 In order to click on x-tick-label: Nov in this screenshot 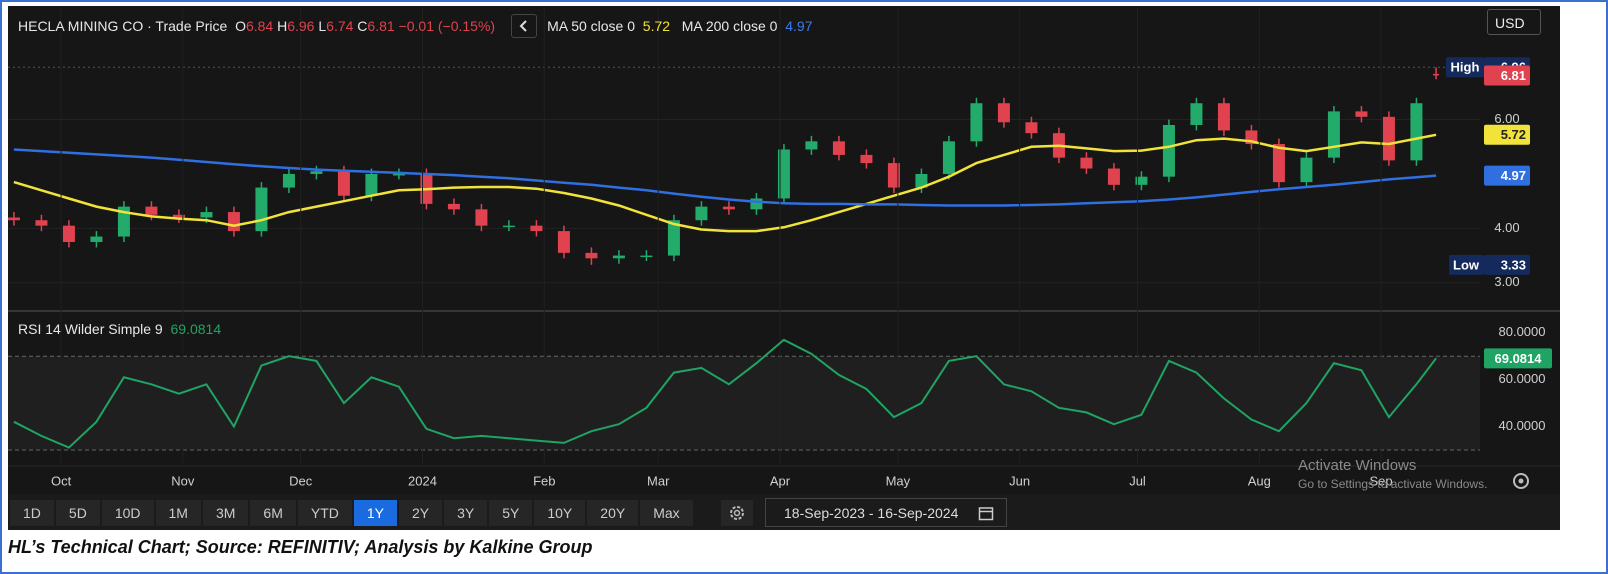, I will do `click(183, 480)`.